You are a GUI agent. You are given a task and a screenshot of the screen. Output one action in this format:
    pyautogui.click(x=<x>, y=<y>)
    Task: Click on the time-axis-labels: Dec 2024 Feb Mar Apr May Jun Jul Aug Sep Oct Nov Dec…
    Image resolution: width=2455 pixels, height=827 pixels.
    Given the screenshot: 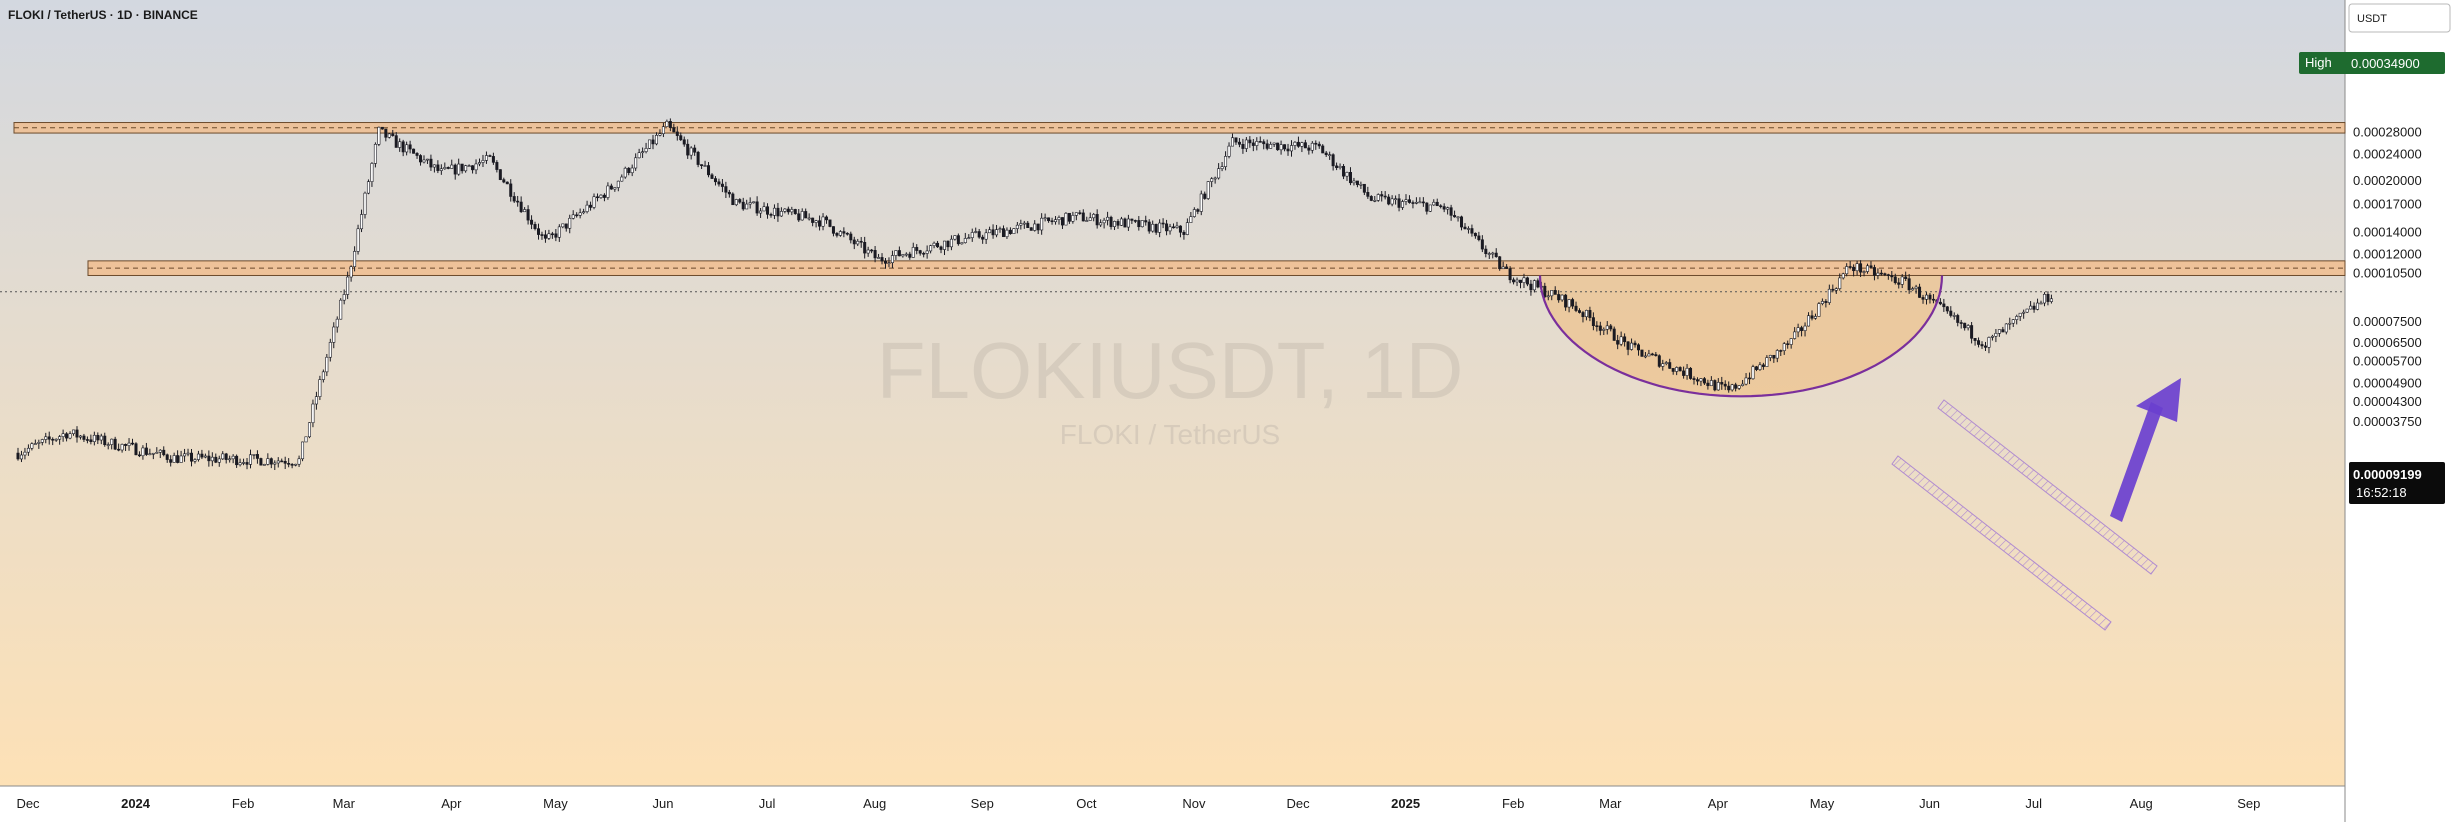 What is the action you would take?
    pyautogui.click(x=1138, y=803)
    